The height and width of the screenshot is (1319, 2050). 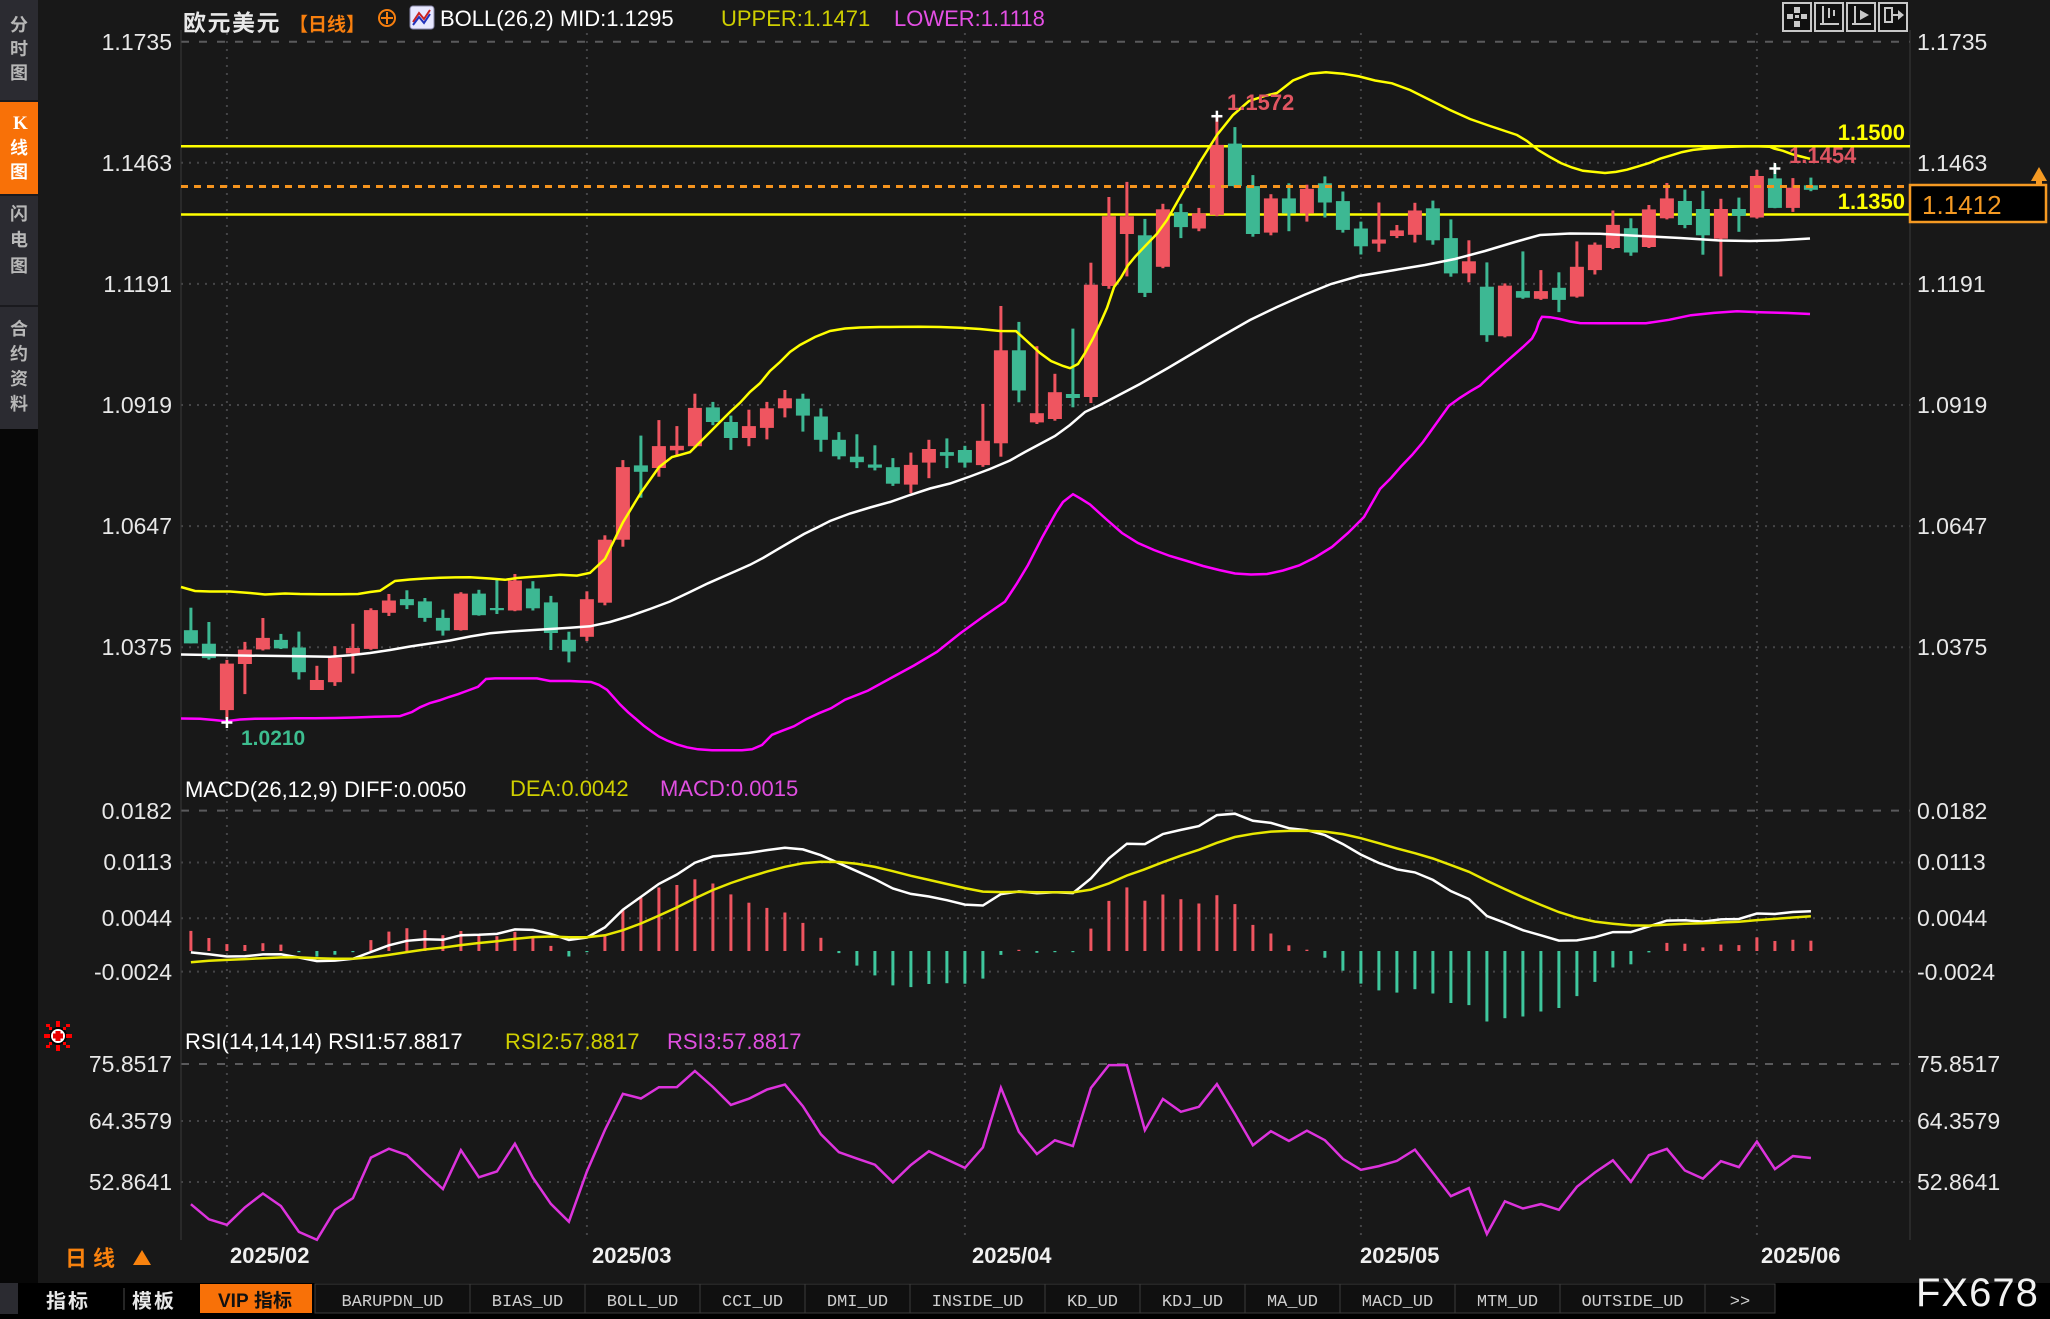 I want to click on svg-text: MTM_UD, so click(x=1507, y=1302).